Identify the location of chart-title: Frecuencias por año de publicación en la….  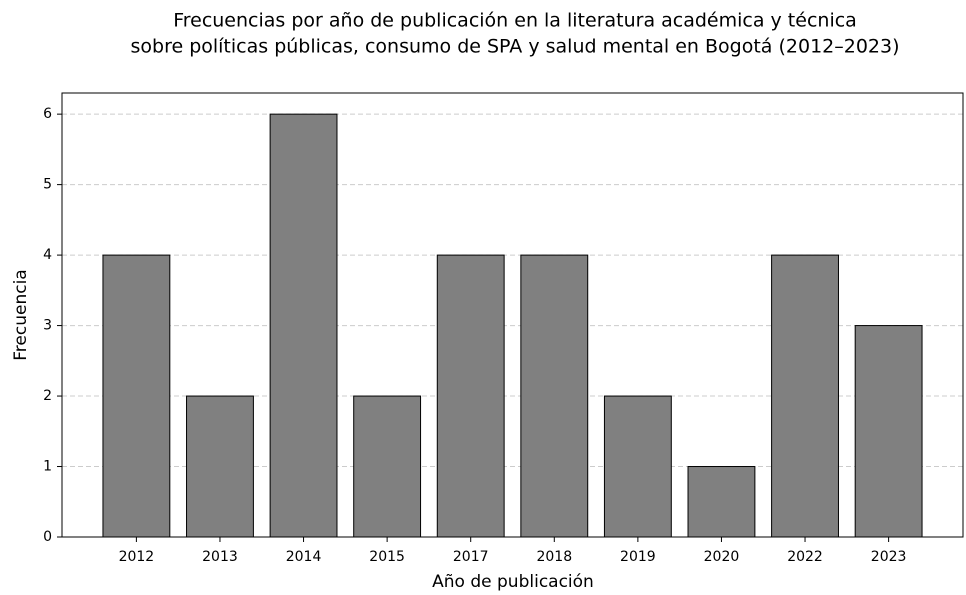
(515, 21).